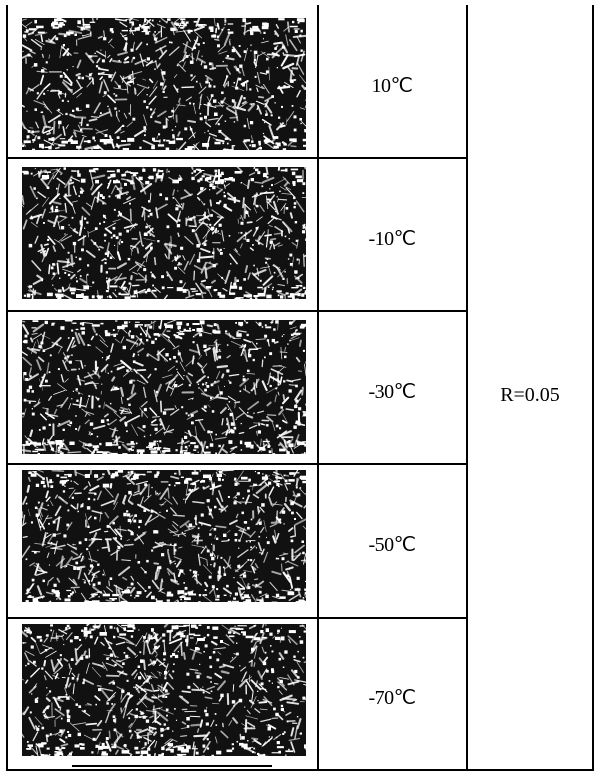 The height and width of the screenshot is (771, 597). I want to click on table-divider-temp, so click(467, 388).